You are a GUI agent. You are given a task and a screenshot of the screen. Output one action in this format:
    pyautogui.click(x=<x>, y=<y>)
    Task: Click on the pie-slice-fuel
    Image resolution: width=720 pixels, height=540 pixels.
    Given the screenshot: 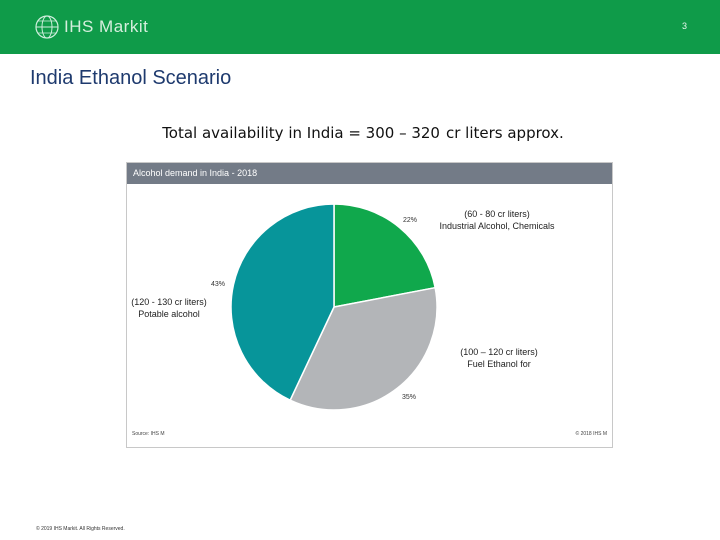 What is the action you would take?
    pyautogui.click(x=363, y=348)
    